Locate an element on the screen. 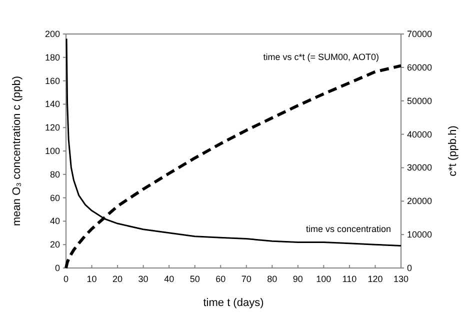 The image size is (474, 320). y2-tick-label: 20000 is located at coordinates (419, 201).